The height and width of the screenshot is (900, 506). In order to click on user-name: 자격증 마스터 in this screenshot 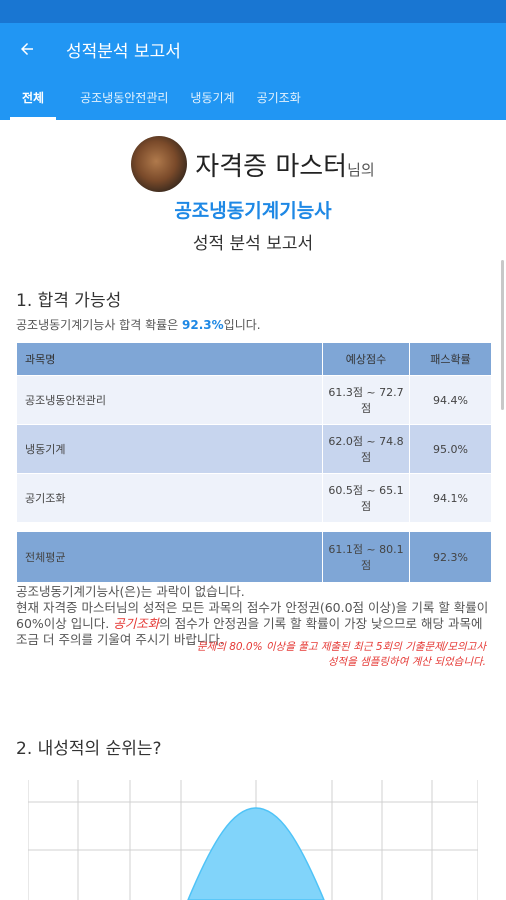, I will do `click(271, 166)`.